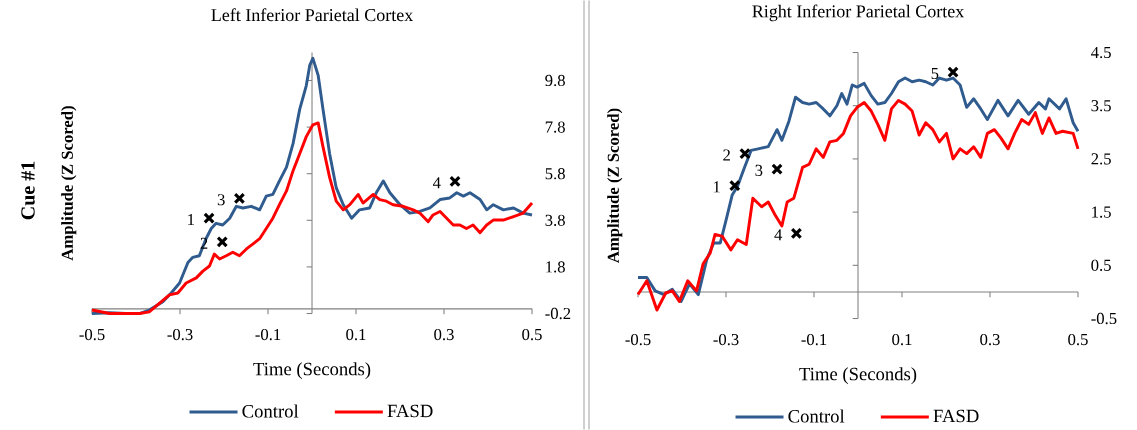 The width and height of the screenshot is (1137, 430). I want to click on y-tick-label: 4.5, so click(1101, 52).